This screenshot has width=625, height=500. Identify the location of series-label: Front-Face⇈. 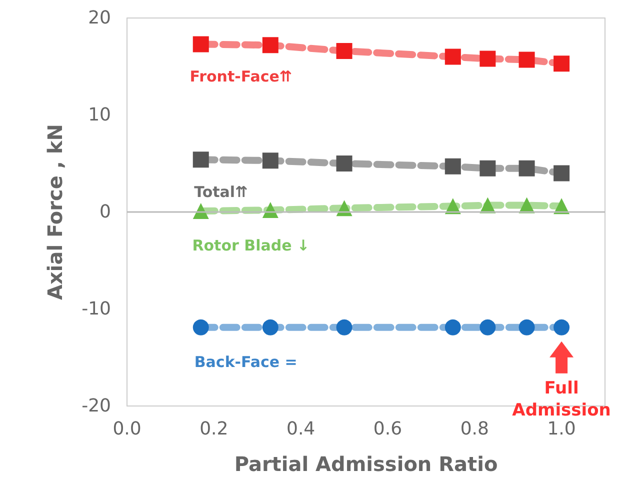
(241, 77).